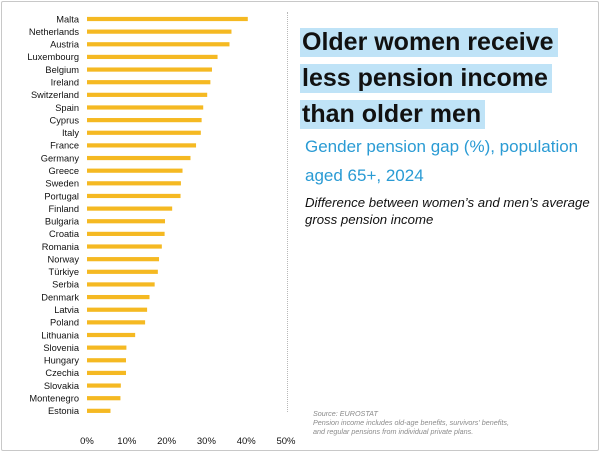  I want to click on category-label-montenegro: Montenegro, so click(54, 399).